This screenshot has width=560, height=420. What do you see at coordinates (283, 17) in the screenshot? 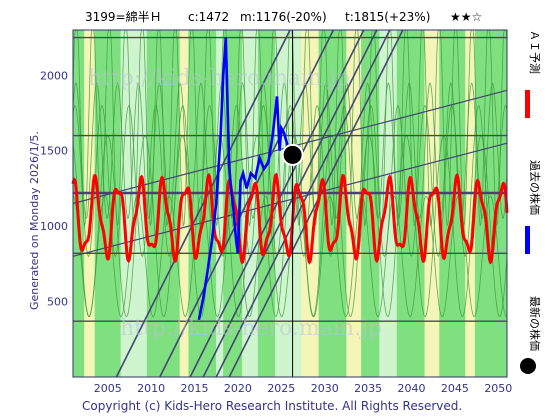
I see `header-mid: m:1176(-20%)` at bounding box center [283, 17].